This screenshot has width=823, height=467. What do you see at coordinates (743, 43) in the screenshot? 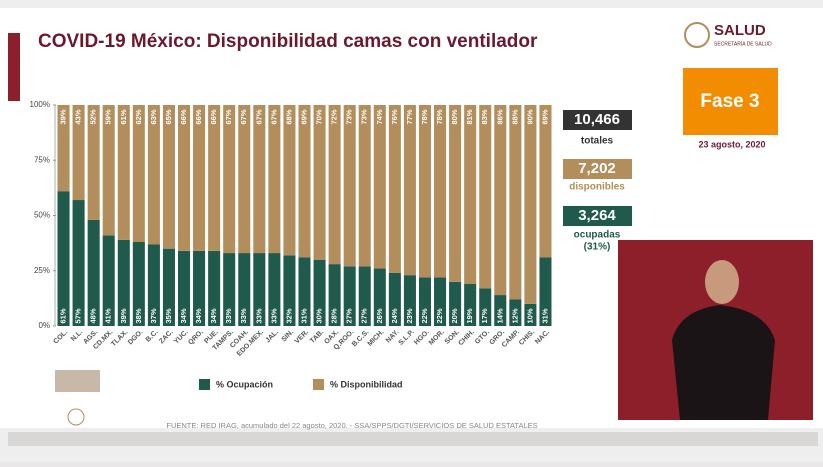
I see `logo-sub: SECRETARÍA DE SALUD` at bounding box center [743, 43].